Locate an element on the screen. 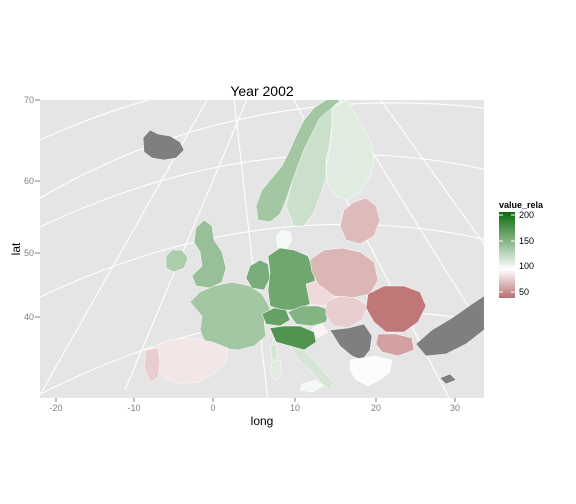 This screenshot has width=576, height=504. region-portugal is located at coordinates (152, 365).